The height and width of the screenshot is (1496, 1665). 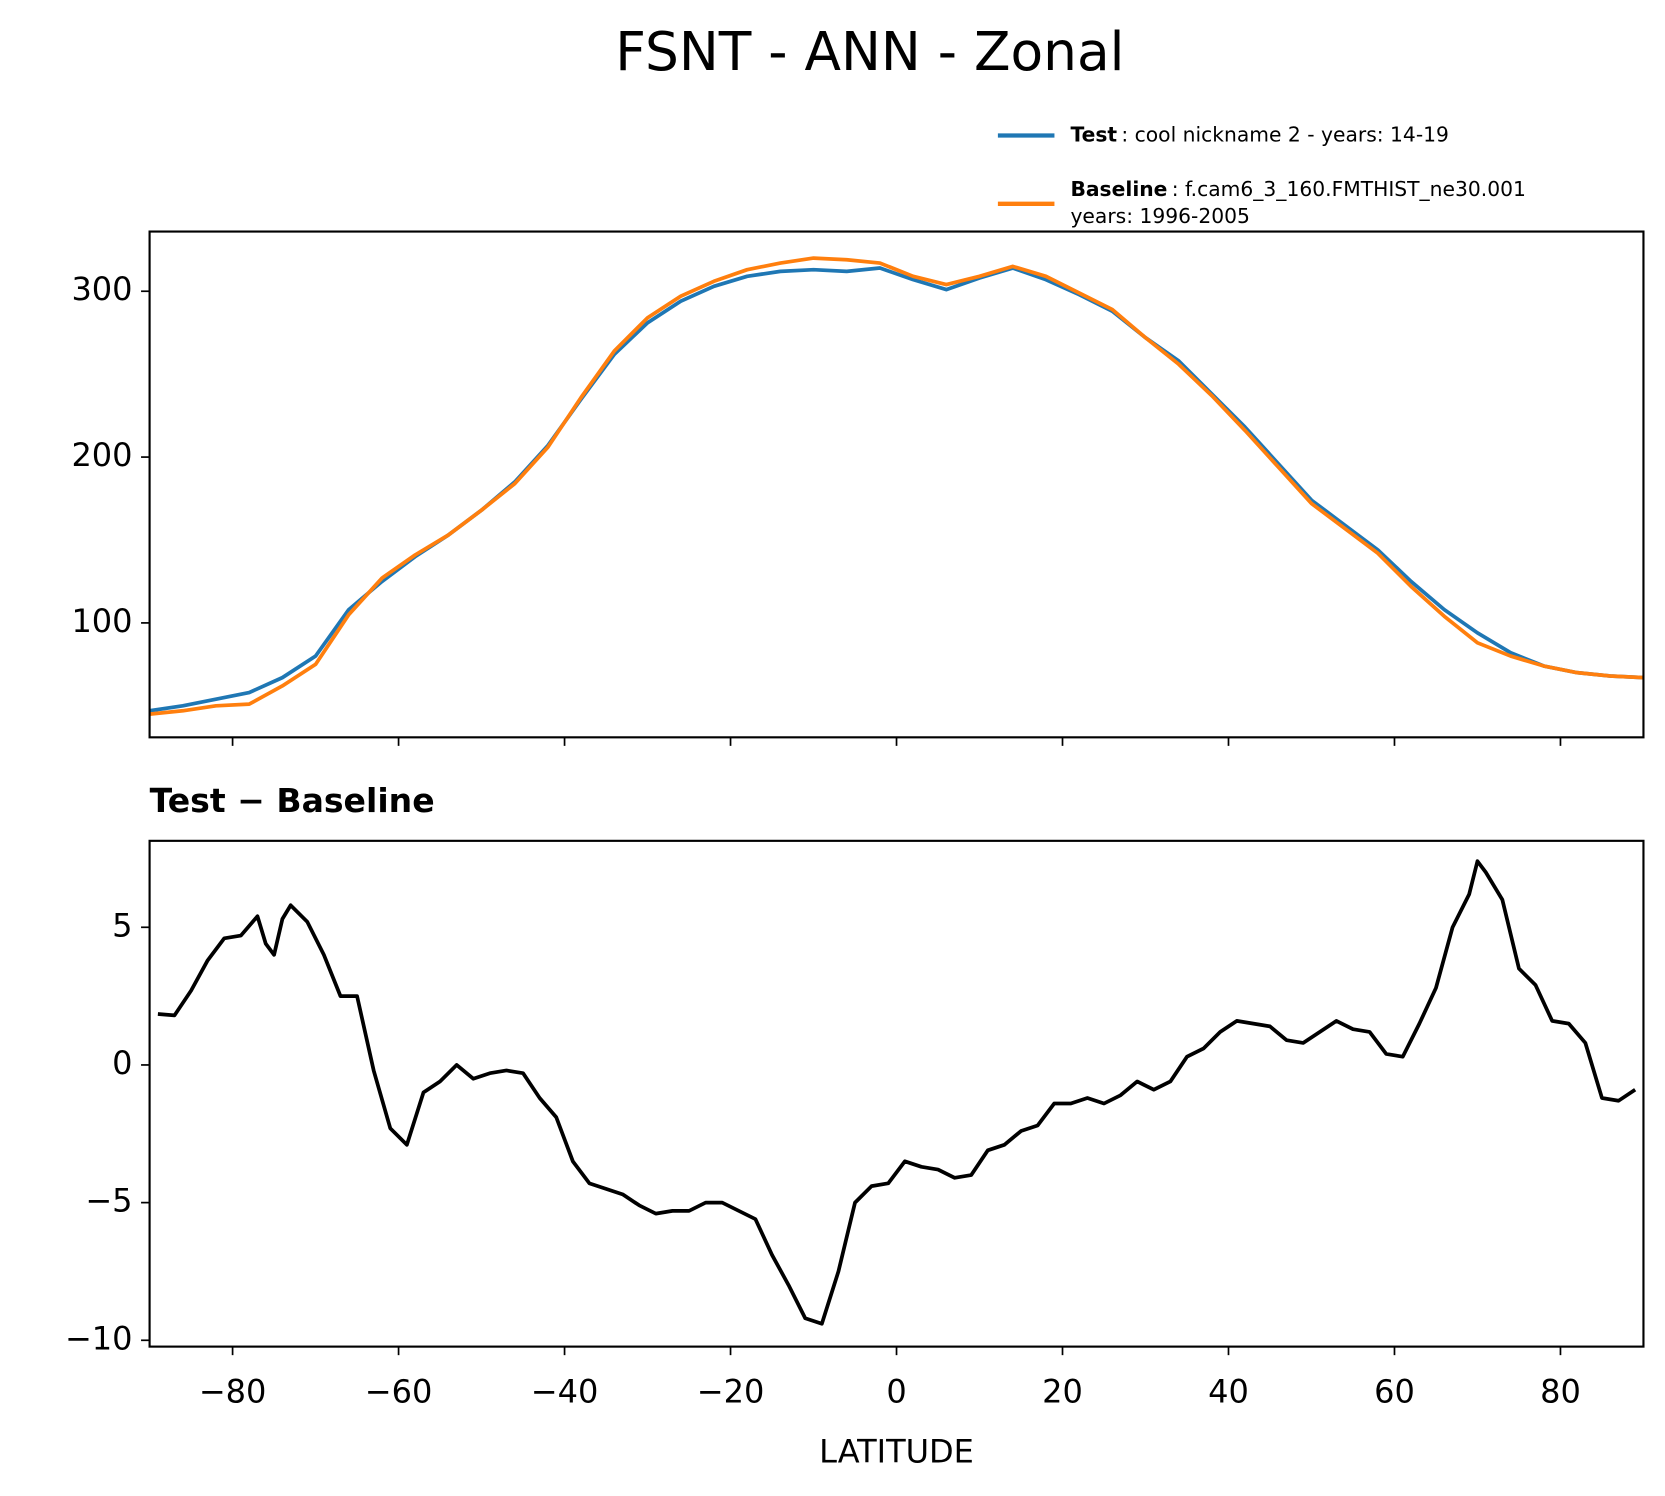 What do you see at coordinates (292, 800) in the screenshot?
I see `panel-title: Test − Baseline` at bounding box center [292, 800].